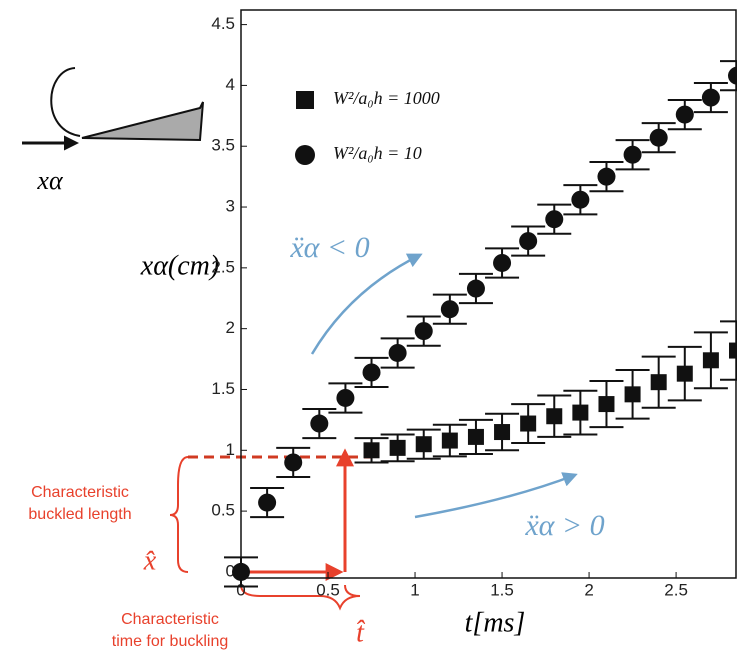  What do you see at coordinates (179, 265) in the screenshot?
I see `y-axis-label: xα(cm)` at bounding box center [179, 265].